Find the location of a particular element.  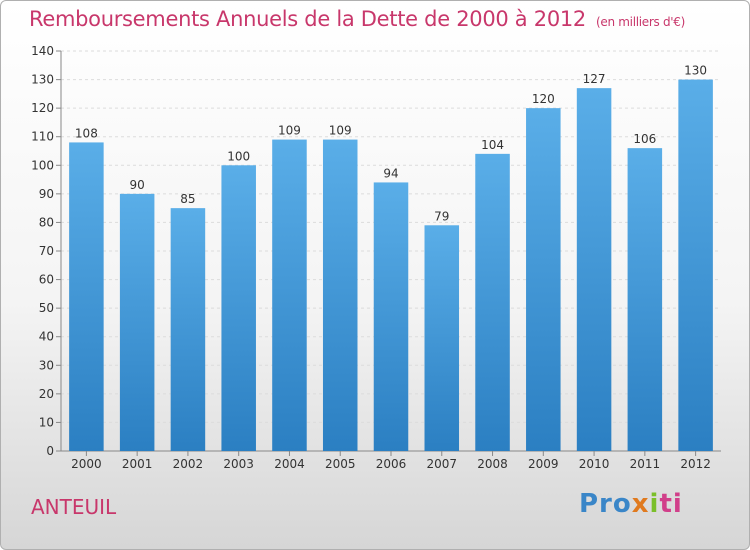

x-tick-label-2012: 2012 is located at coordinates (695, 464).